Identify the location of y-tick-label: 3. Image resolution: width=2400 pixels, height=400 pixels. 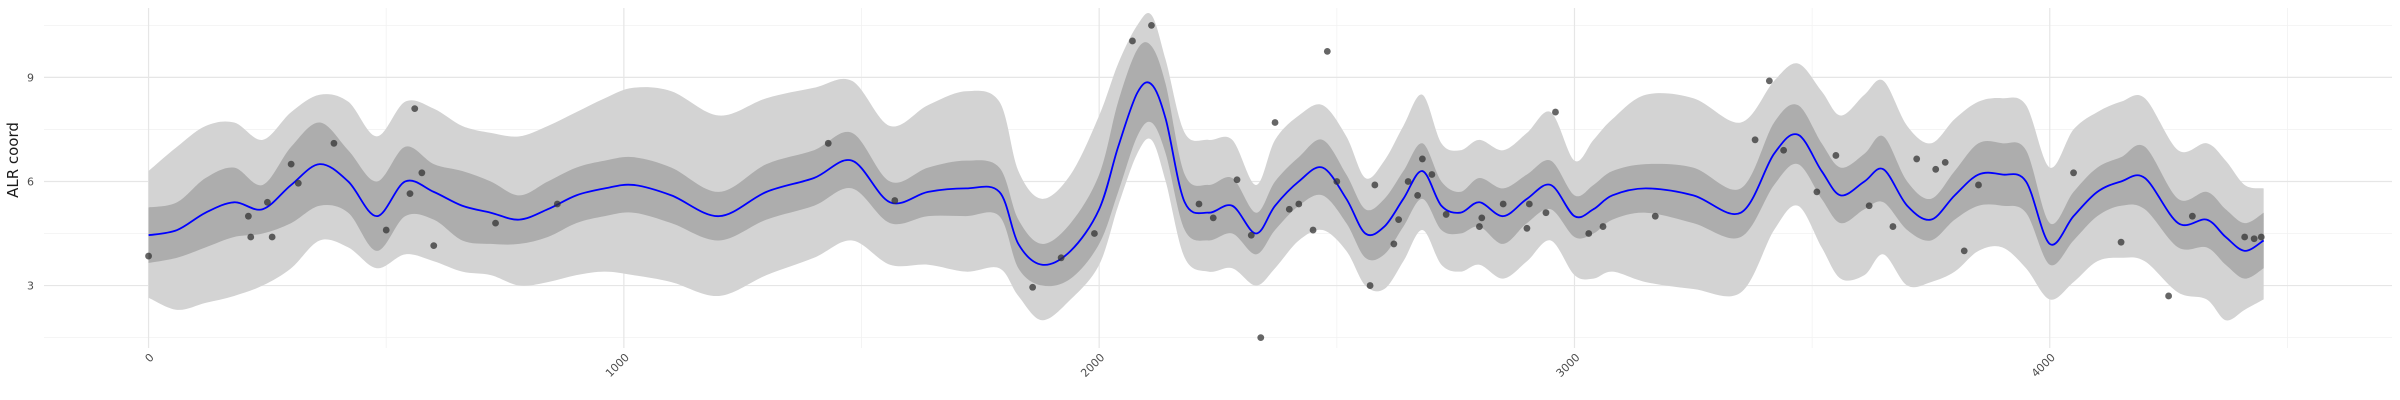
(30, 286).